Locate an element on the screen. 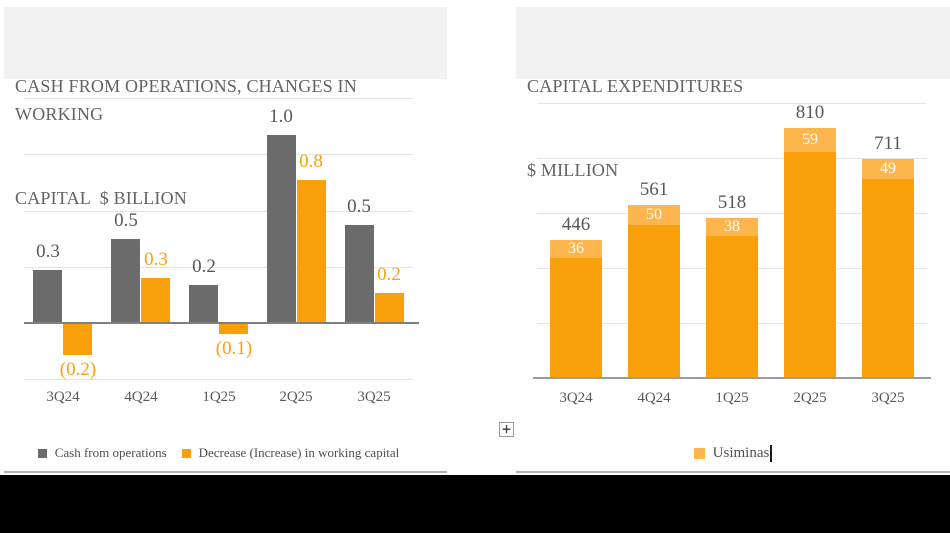 The width and height of the screenshot is (950, 533). bar-gray-2Q25 is located at coordinates (281, 229).